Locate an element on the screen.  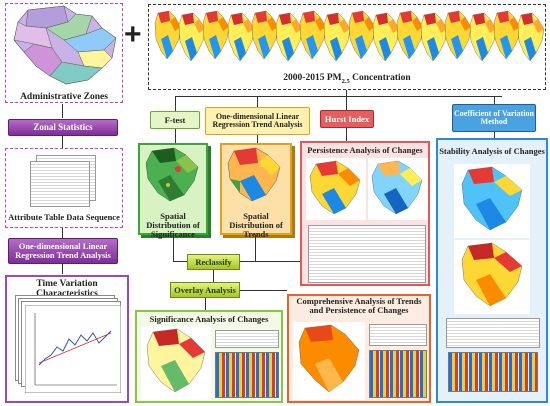
sig-changes-bars is located at coordinates (247, 375).